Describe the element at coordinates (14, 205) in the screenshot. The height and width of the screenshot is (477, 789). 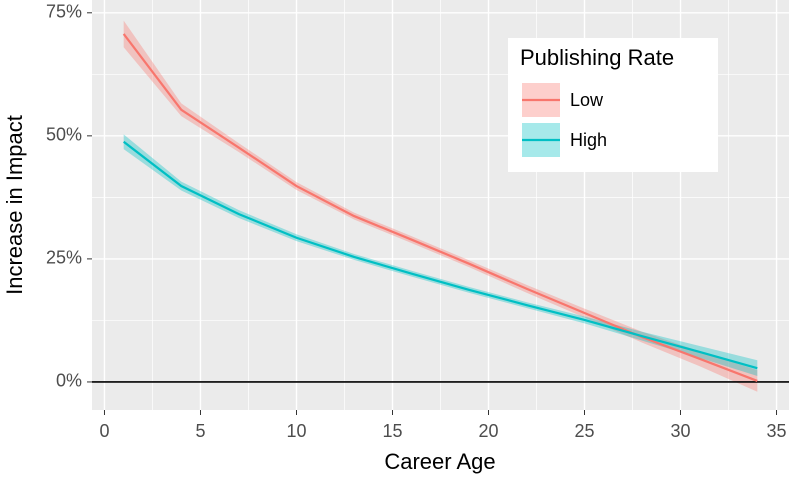
I see `y-axis-title: Increase in Impact` at that location.